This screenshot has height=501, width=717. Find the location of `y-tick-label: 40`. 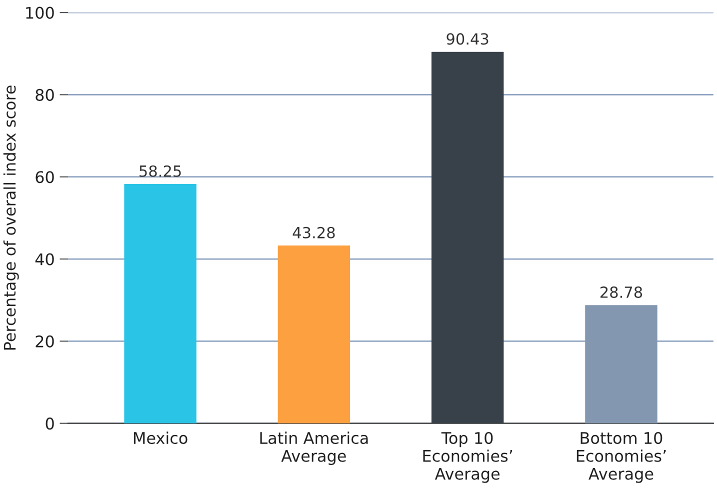

y-tick-label: 40 is located at coordinates (44, 259).